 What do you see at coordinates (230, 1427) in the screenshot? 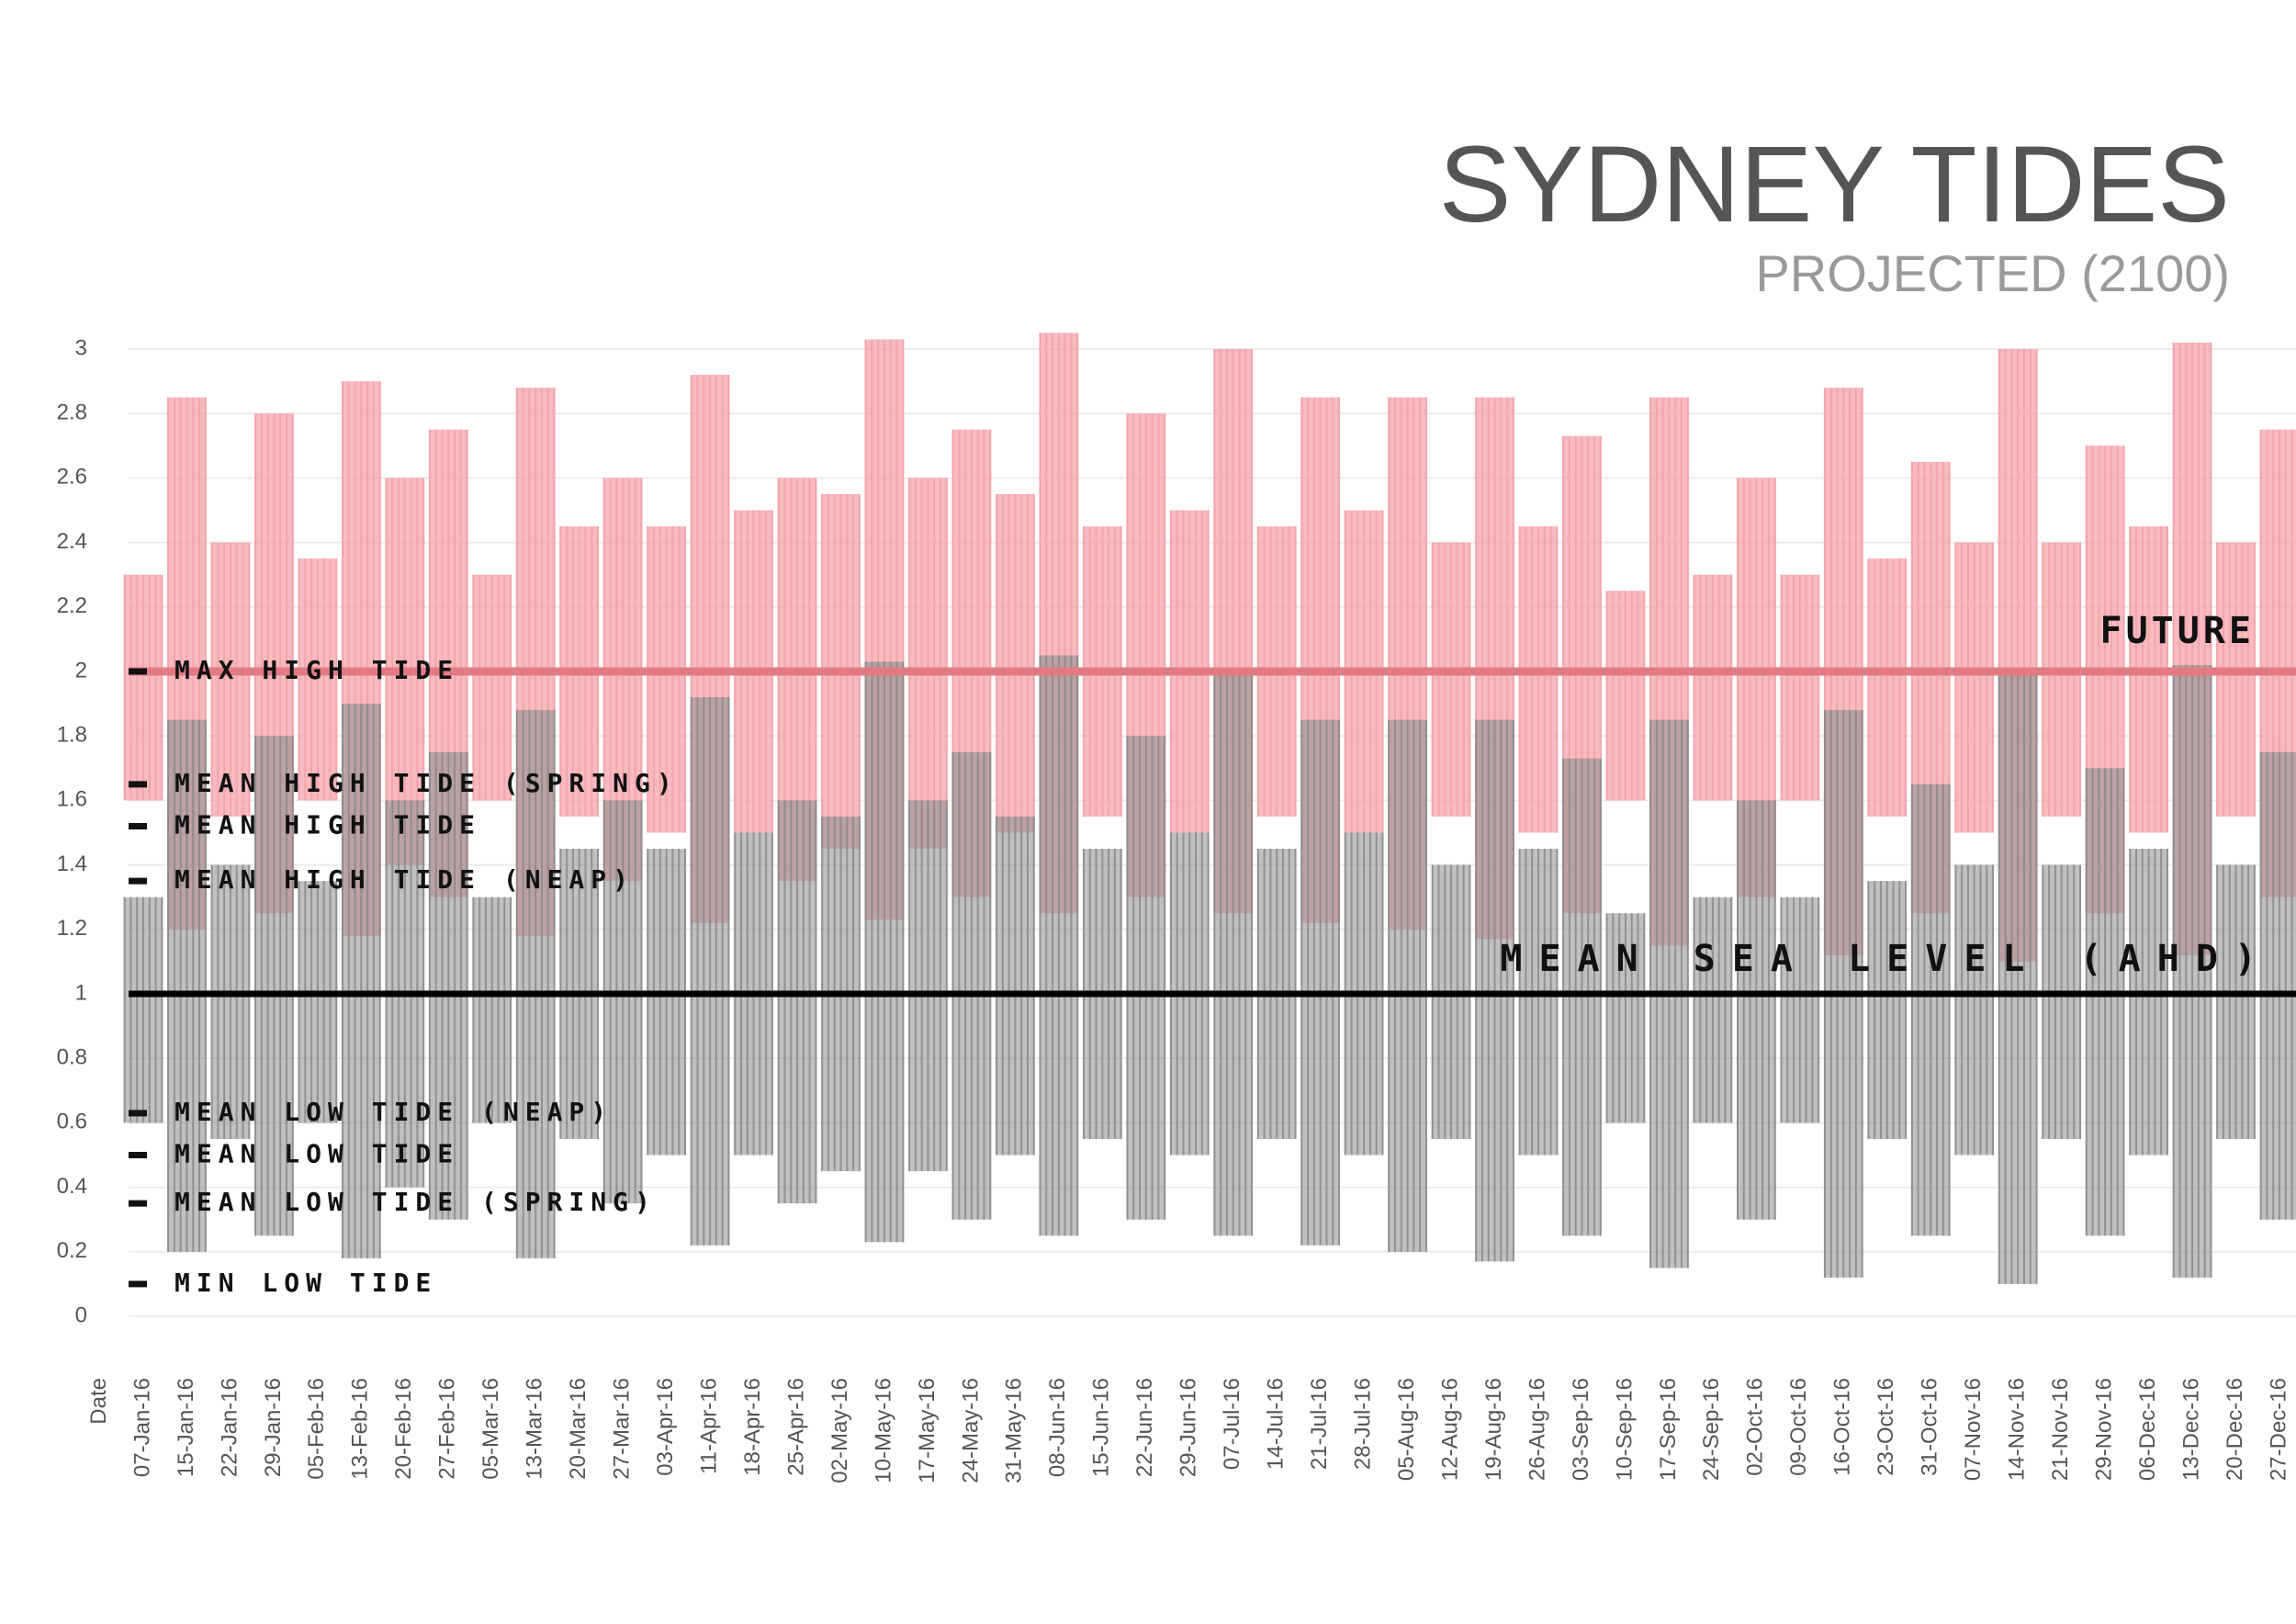
I see `x-tick-label: 22-Jan-16` at bounding box center [230, 1427].